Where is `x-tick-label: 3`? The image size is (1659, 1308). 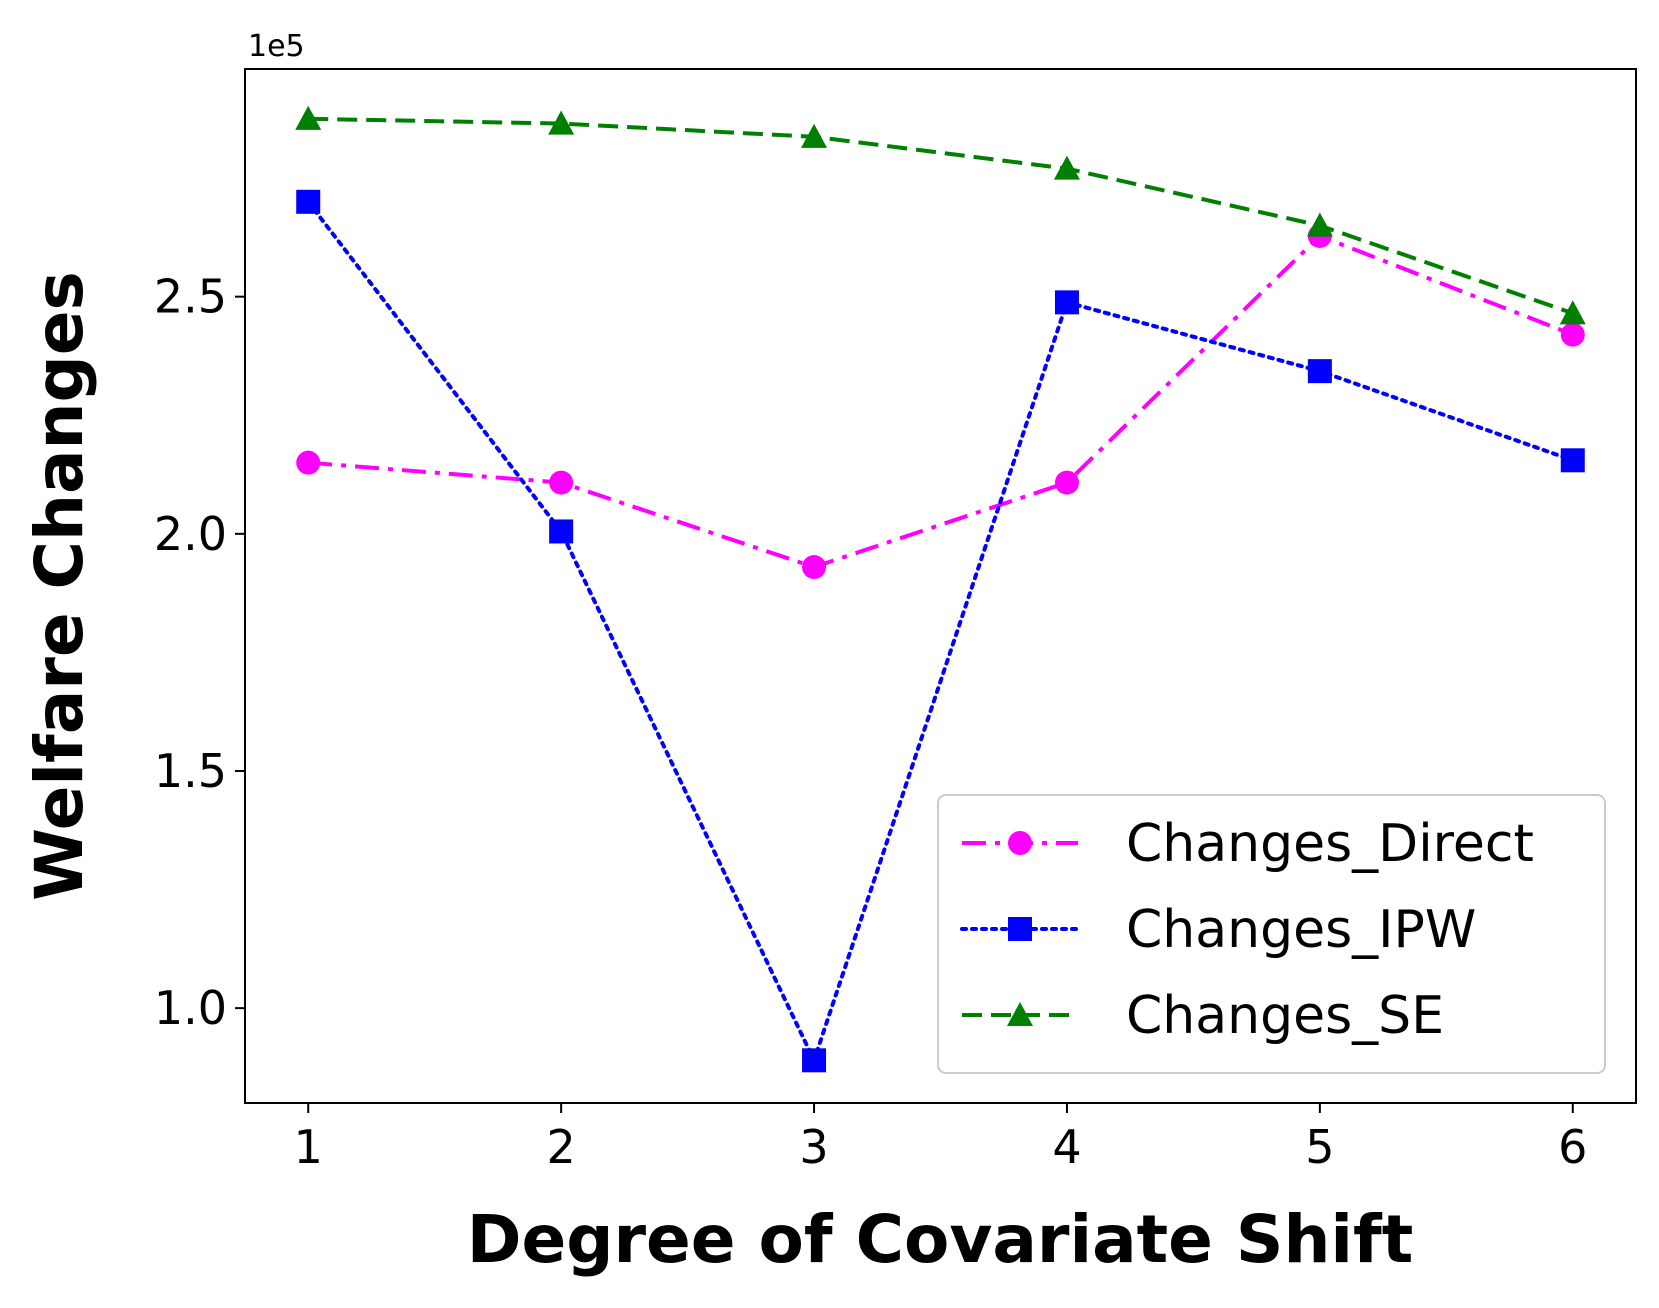 x-tick-label: 3 is located at coordinates (813, 1147).